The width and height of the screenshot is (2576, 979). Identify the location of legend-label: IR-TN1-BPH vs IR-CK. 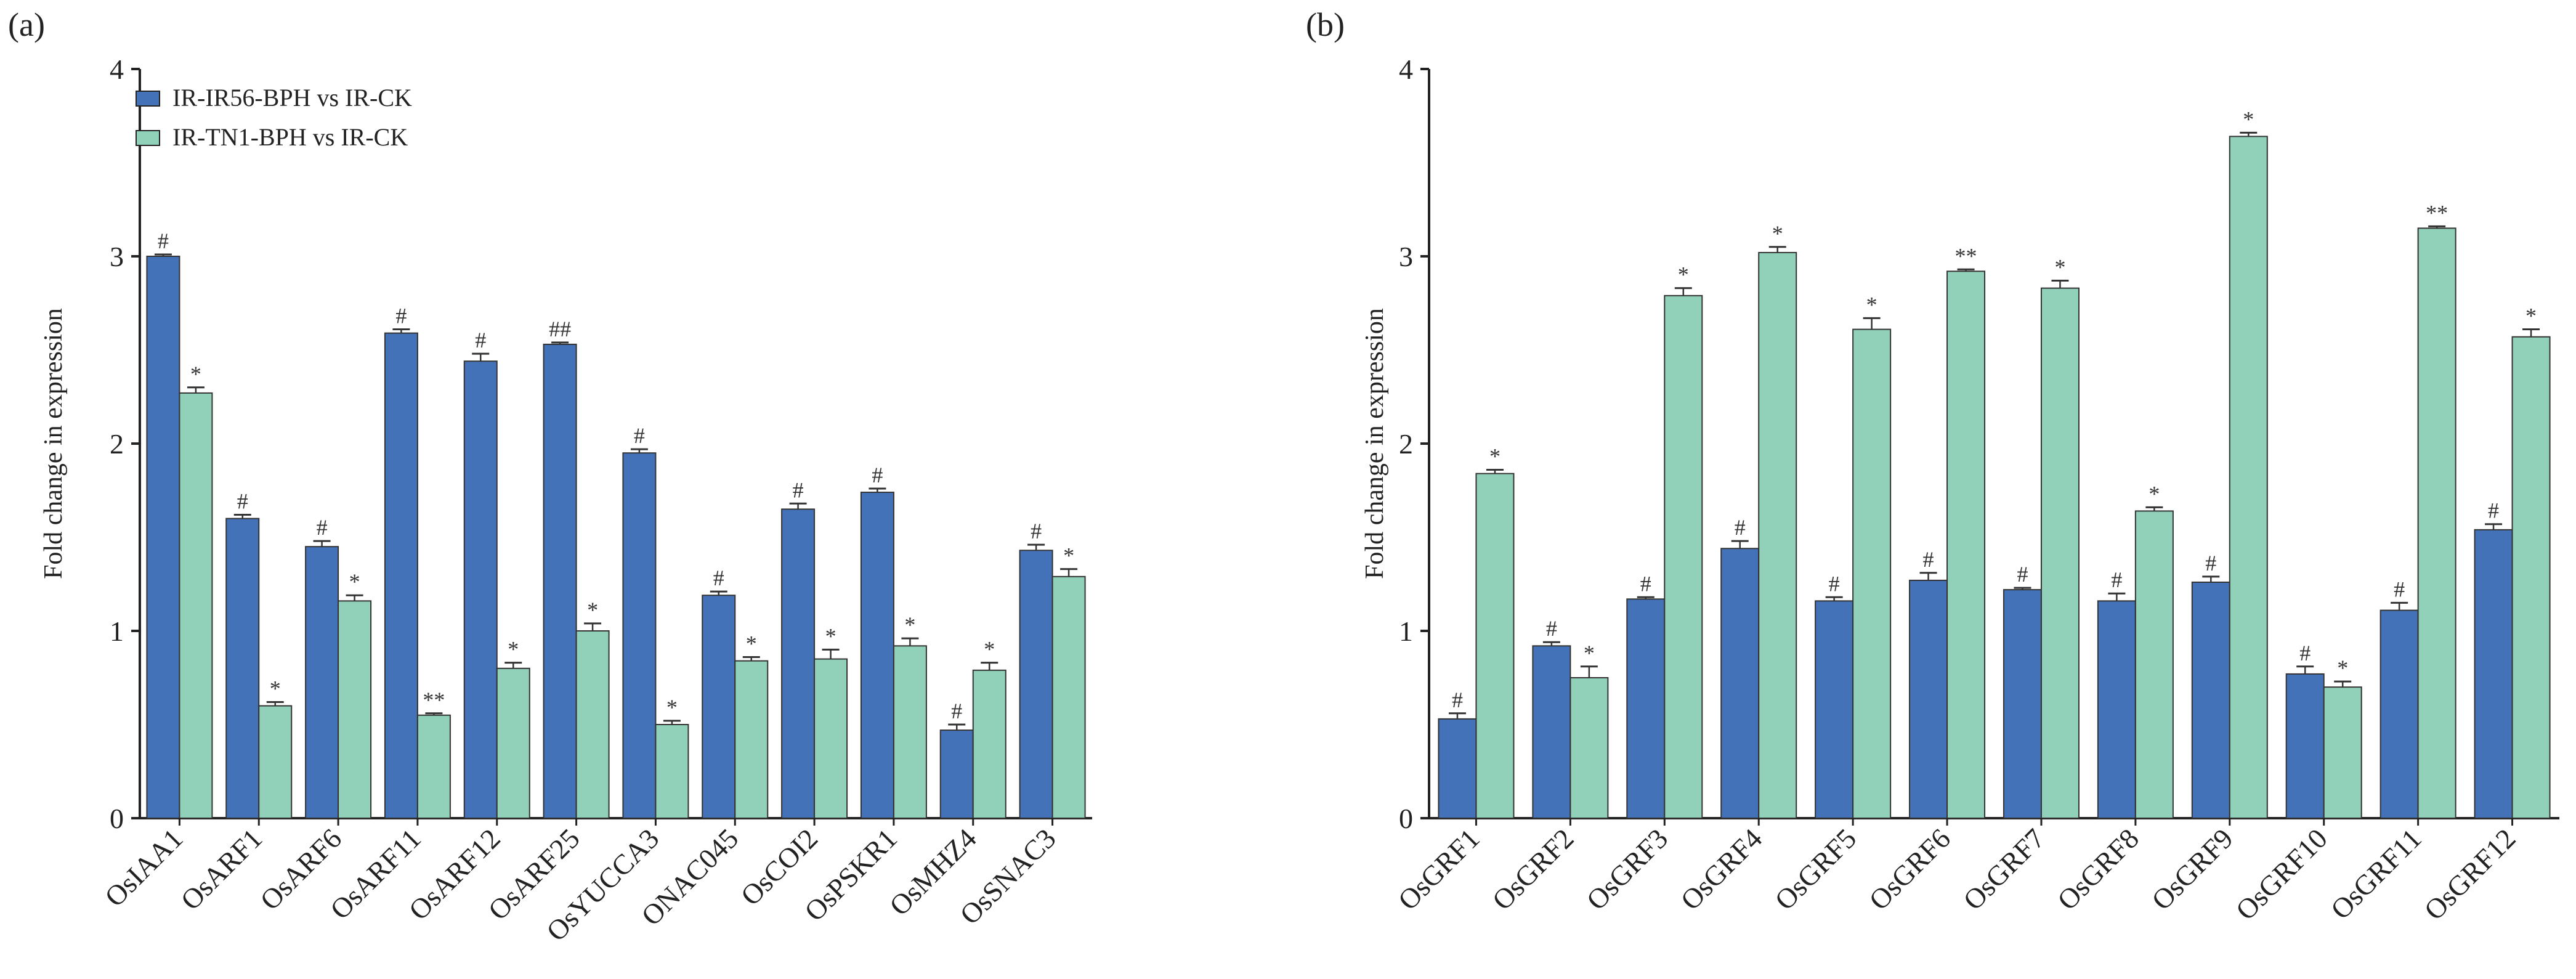
(290, 137).